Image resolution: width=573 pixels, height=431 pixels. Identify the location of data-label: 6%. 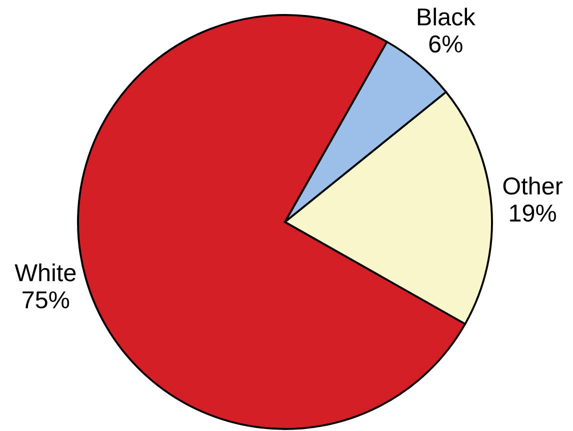
(445, 44).